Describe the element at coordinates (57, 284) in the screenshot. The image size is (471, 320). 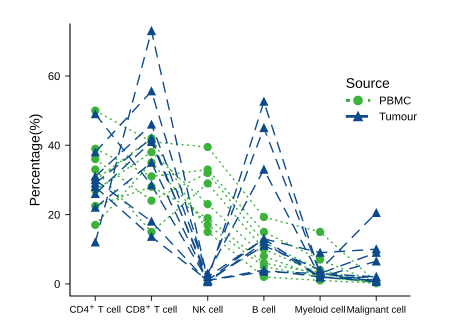
I see `y-tick-label: 0` at that location.